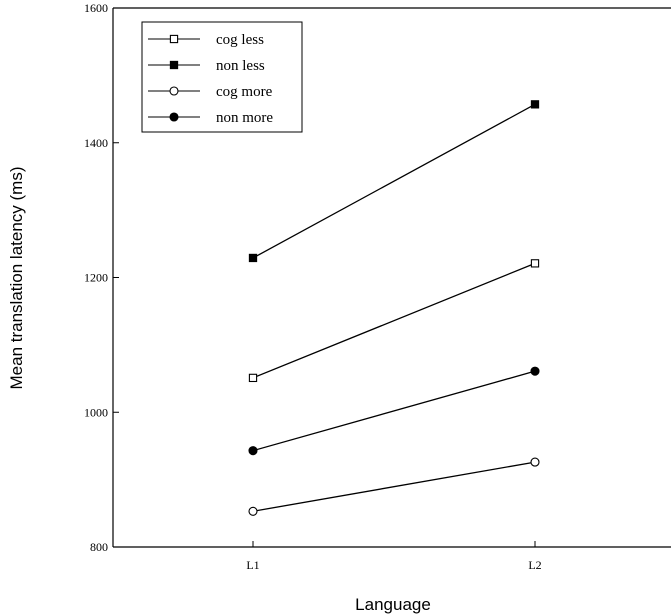 The image size is (671, 616). I want to click on legend-label: cog more, so click(244, 92).